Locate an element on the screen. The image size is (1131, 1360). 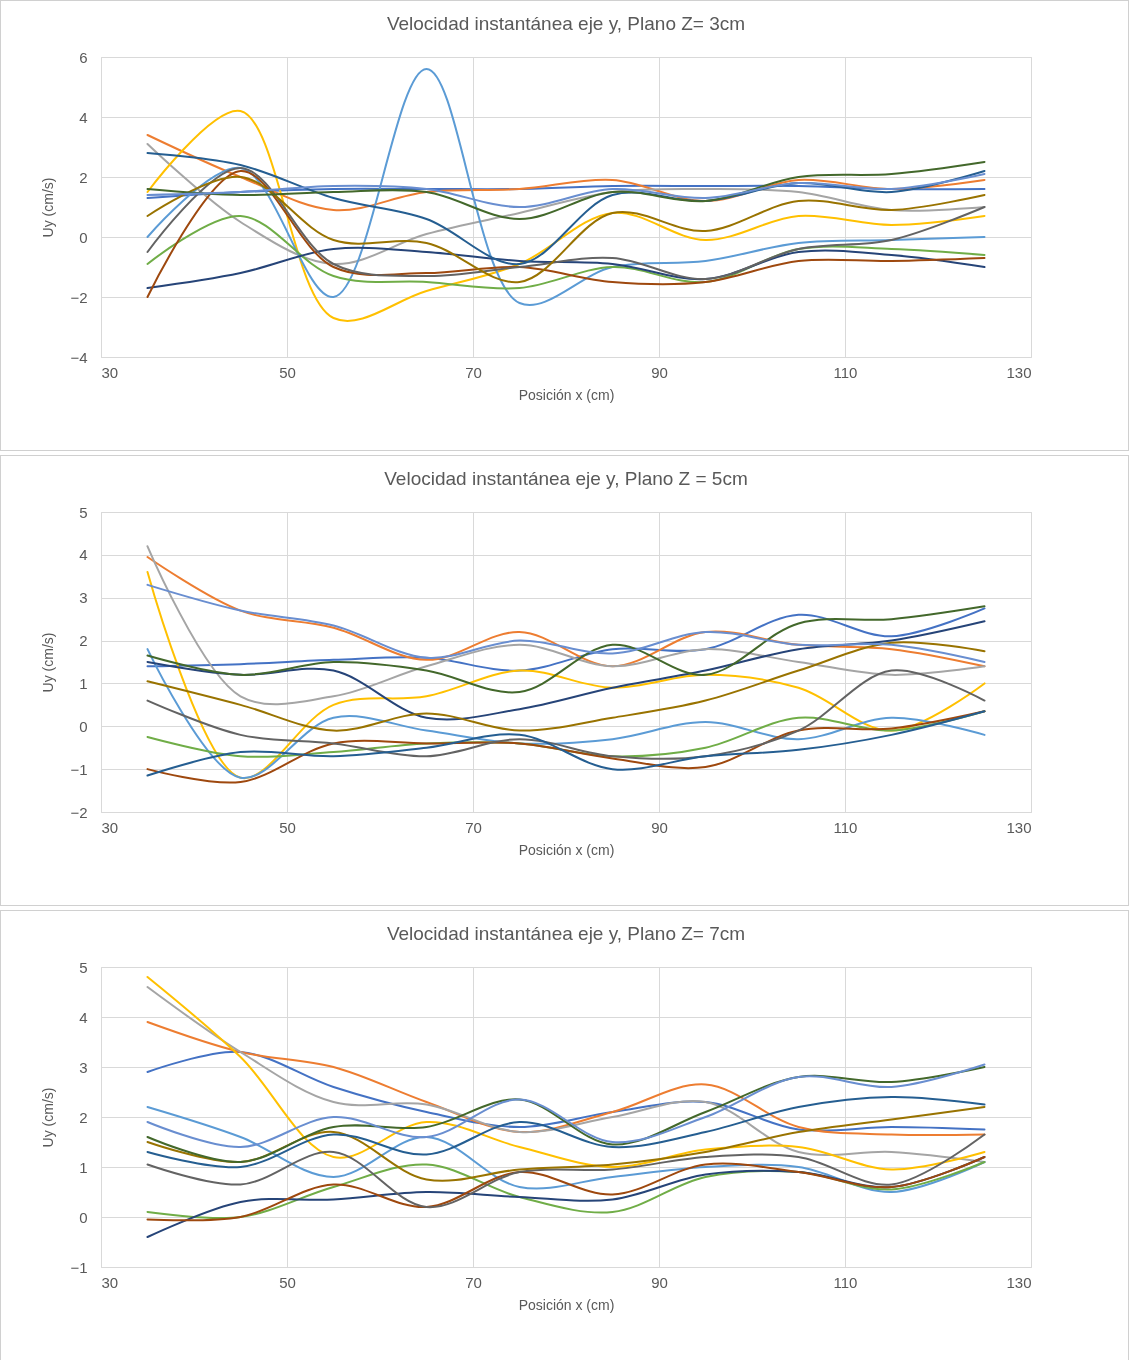
y-tick-label: 6 is located at coordinates (83, 57).